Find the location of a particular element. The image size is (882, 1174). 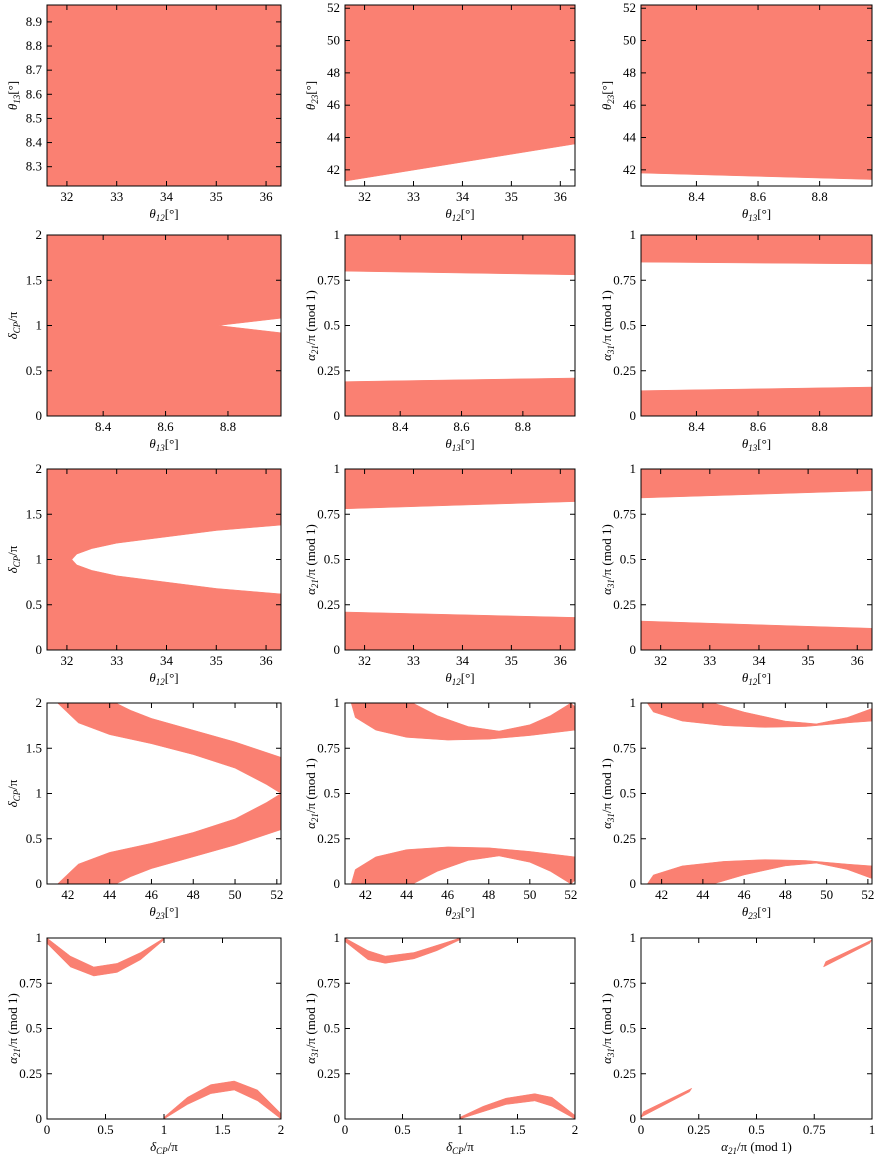

x-tick-label: 1.5 is located at coordinates (517, 1129).